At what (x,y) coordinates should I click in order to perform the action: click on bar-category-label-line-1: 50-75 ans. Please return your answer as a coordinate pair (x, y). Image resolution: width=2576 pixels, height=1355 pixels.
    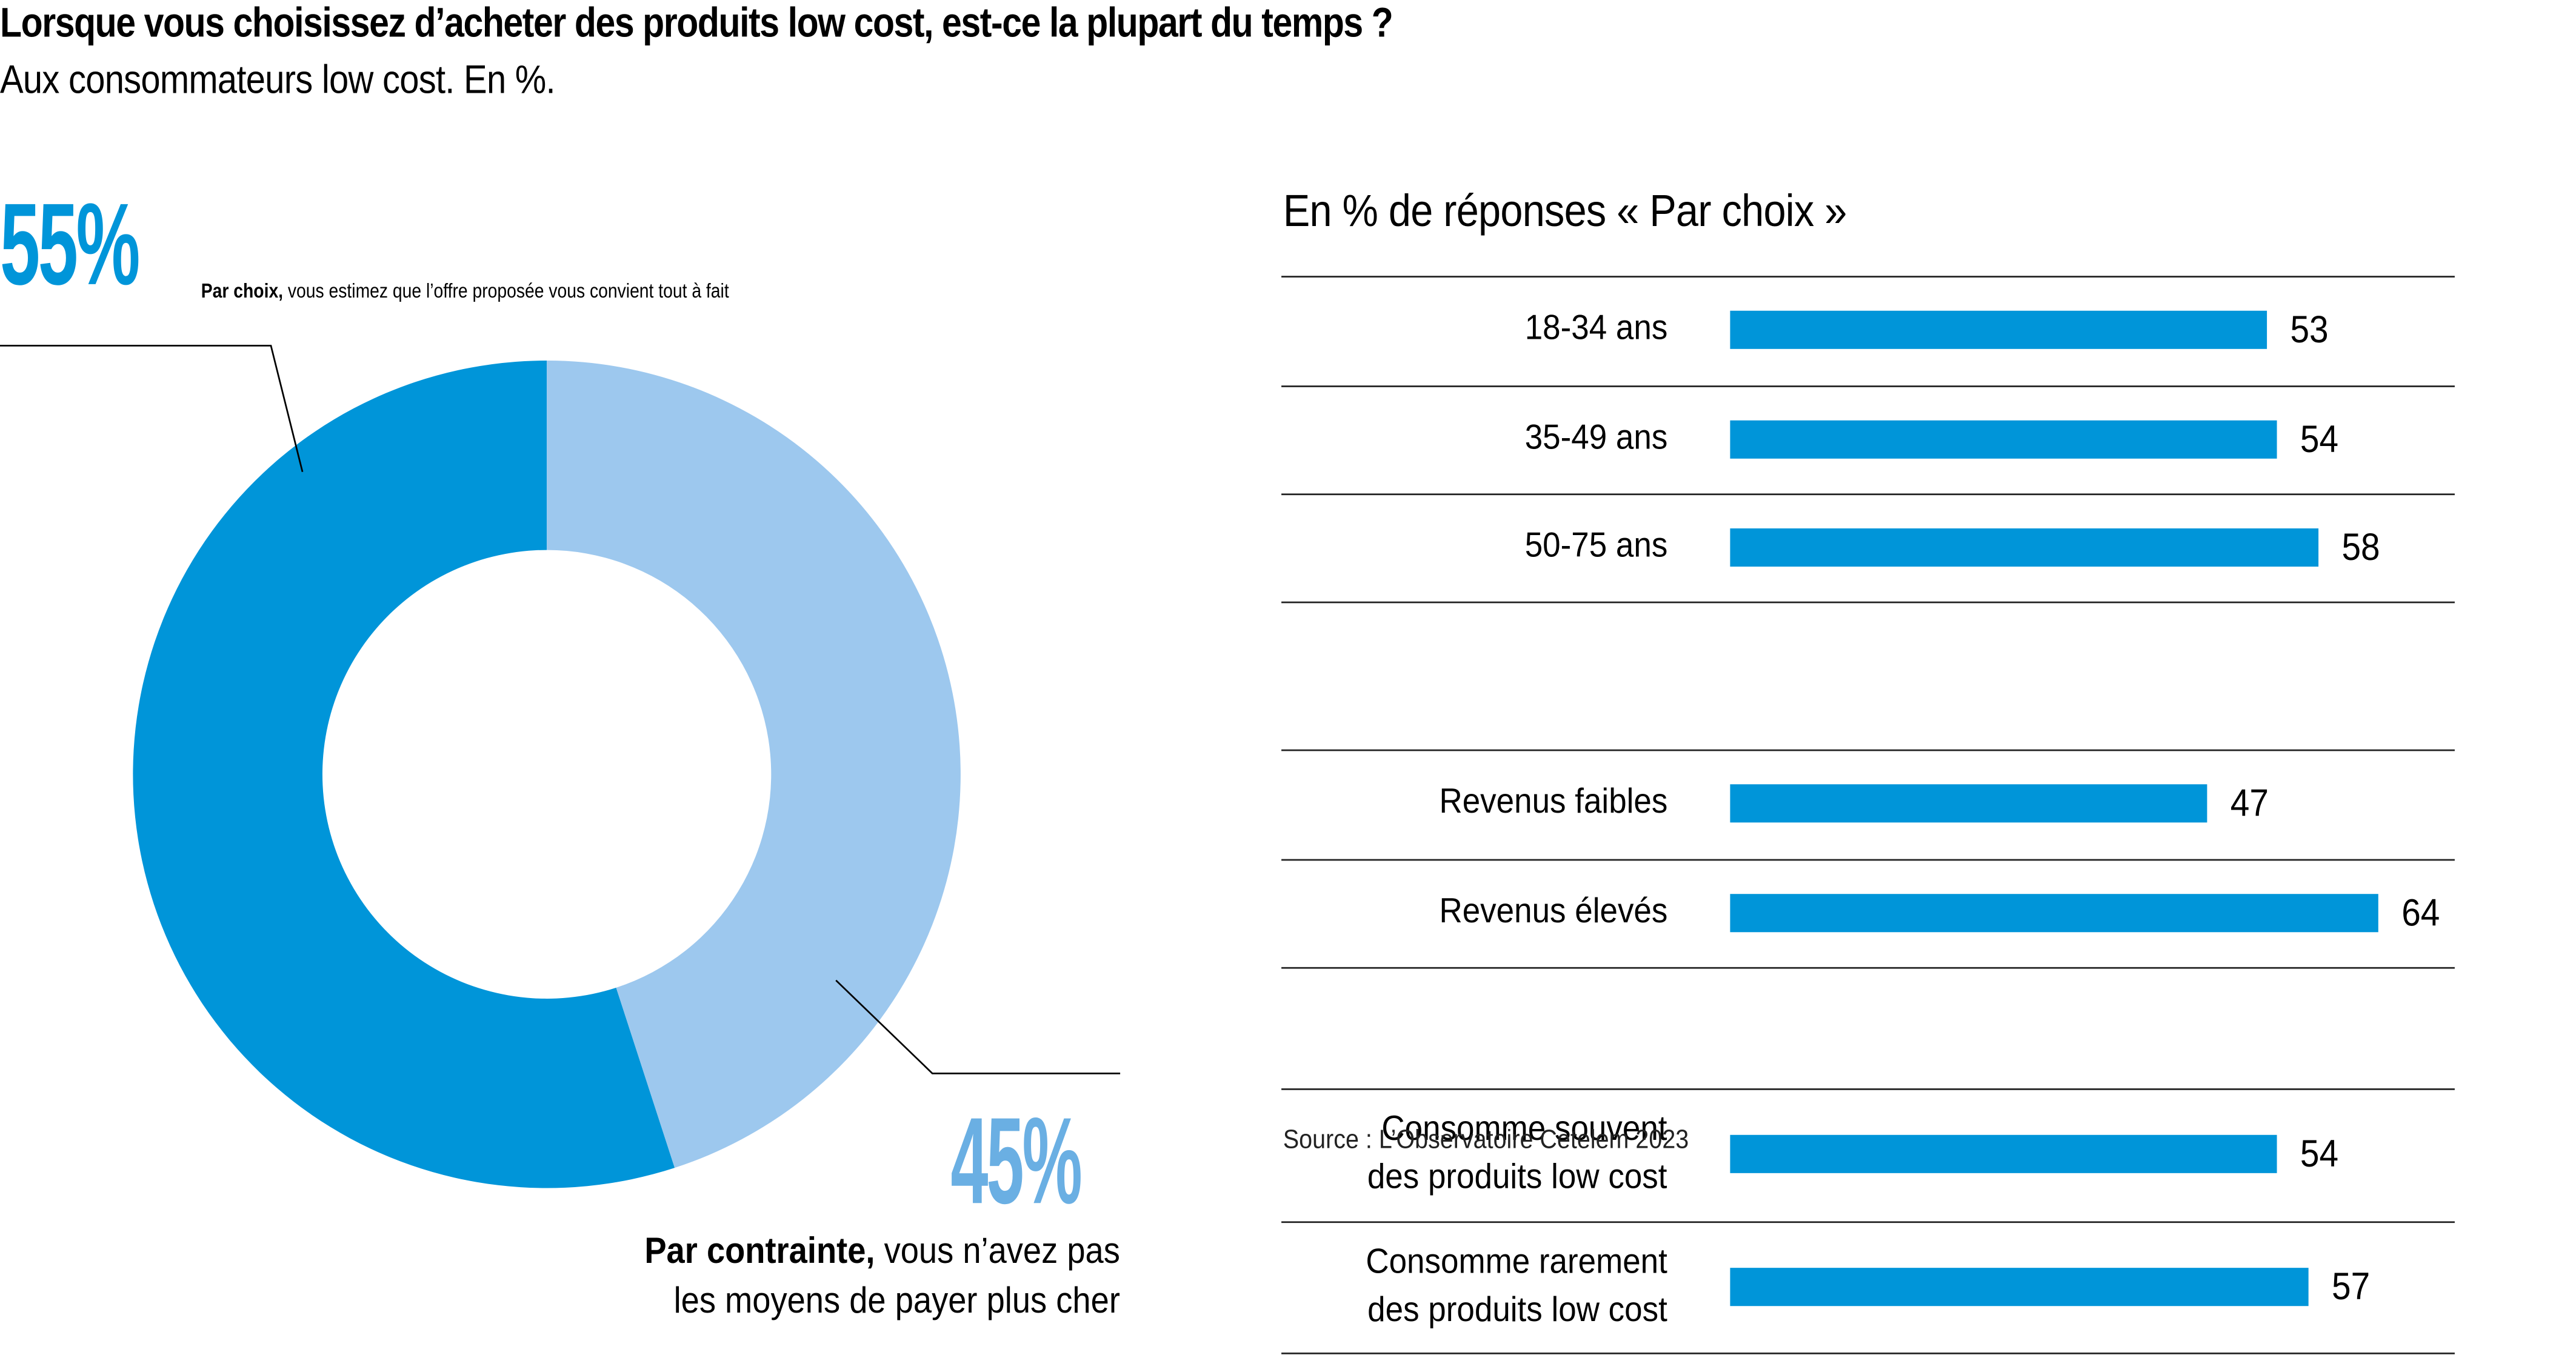
    Looking at the image, I should click on (1595, 544).